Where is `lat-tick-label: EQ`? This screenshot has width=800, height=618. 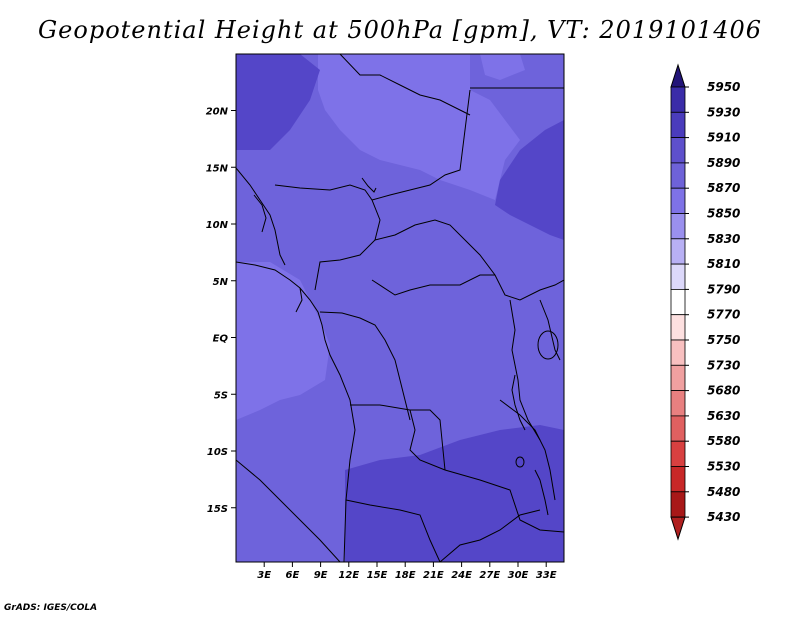
lat-tick-label: EQ is located at coordinates (221, 339).